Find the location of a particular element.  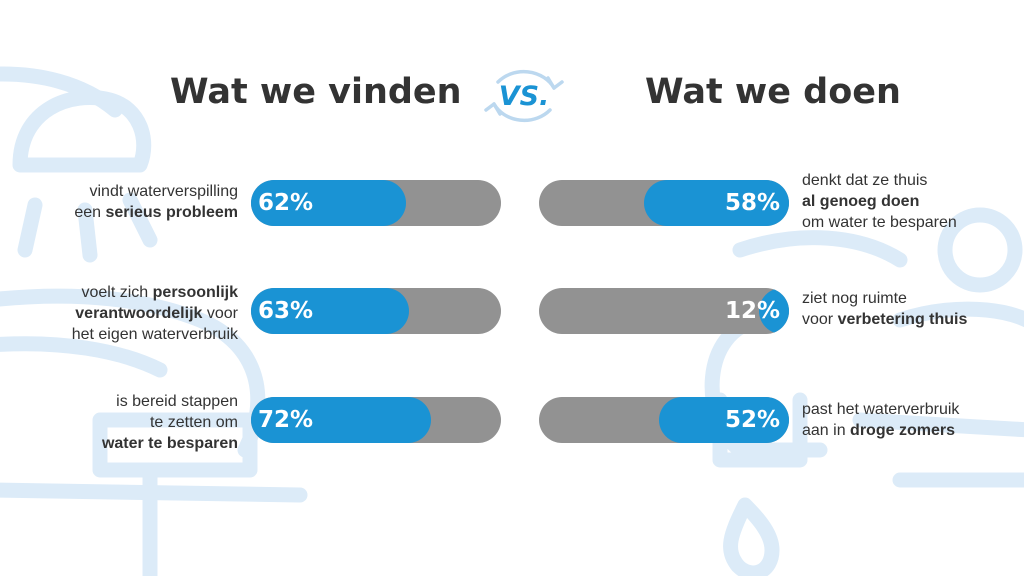

tap-body-icon is located at coordinates (175, 445).